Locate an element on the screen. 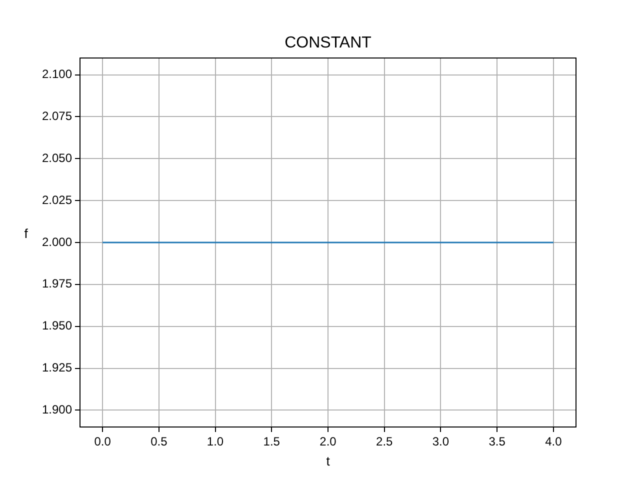 The width and height of the screenshot is (640, 480). x-axis-title: t is located at coordinates (328, 461).